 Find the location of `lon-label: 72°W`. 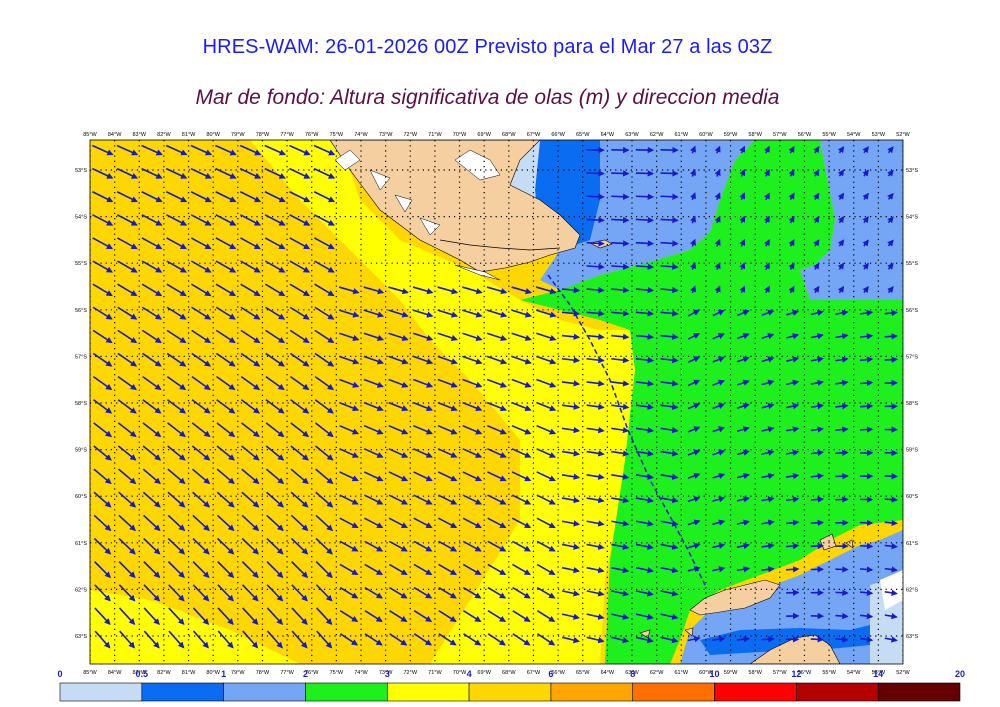

lon-label: 72°W is located at coordinates (411, 135).